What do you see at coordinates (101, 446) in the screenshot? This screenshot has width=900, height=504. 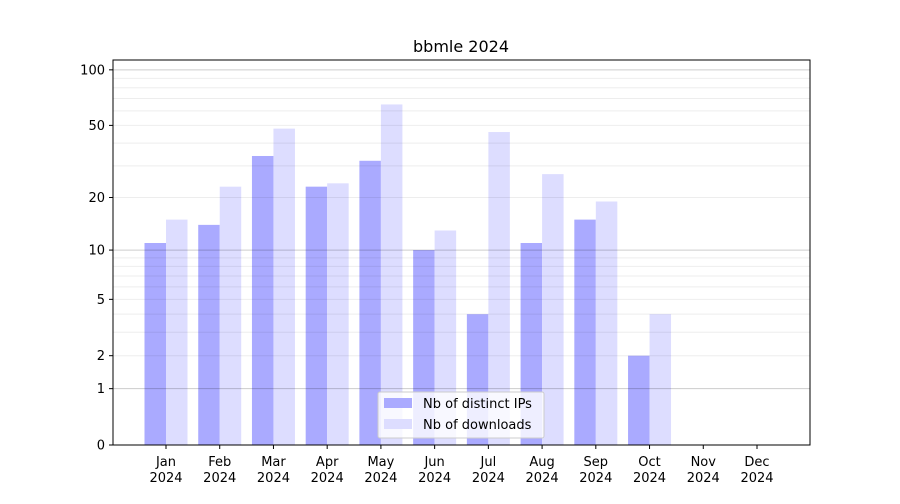 I see `y-tick-label: 0` at bounding box center [101, 446].